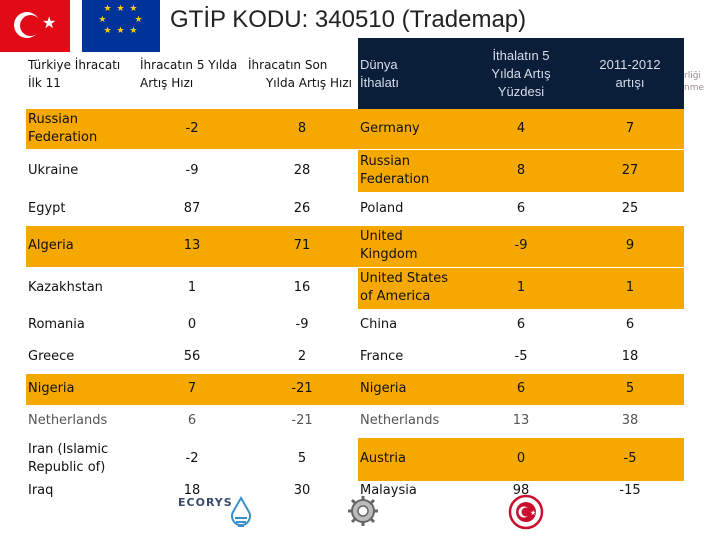  I want to click on export-last-year-value: 30, so click(302, 490).